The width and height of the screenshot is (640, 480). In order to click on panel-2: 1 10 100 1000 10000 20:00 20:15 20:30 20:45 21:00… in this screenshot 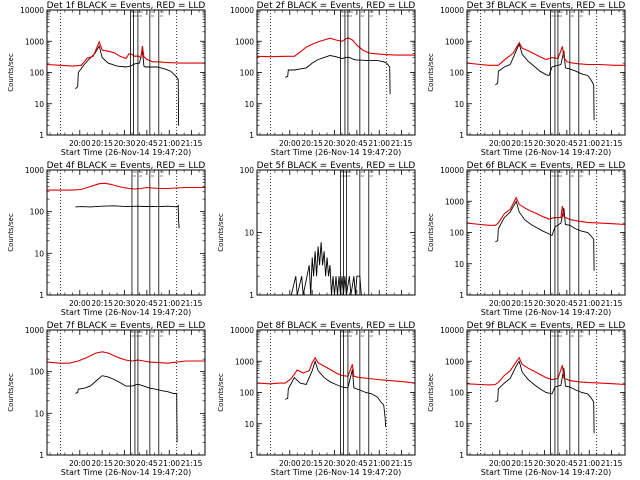, I will do `click(323, 79)`.